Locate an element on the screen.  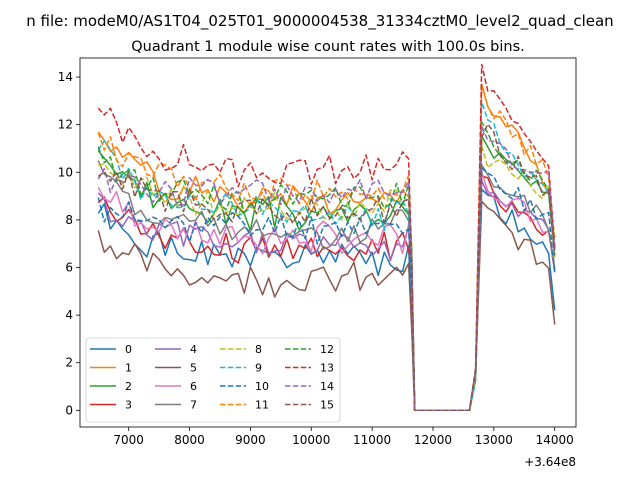
x-tick-label: 10000 is located at coordinates (311, 440).